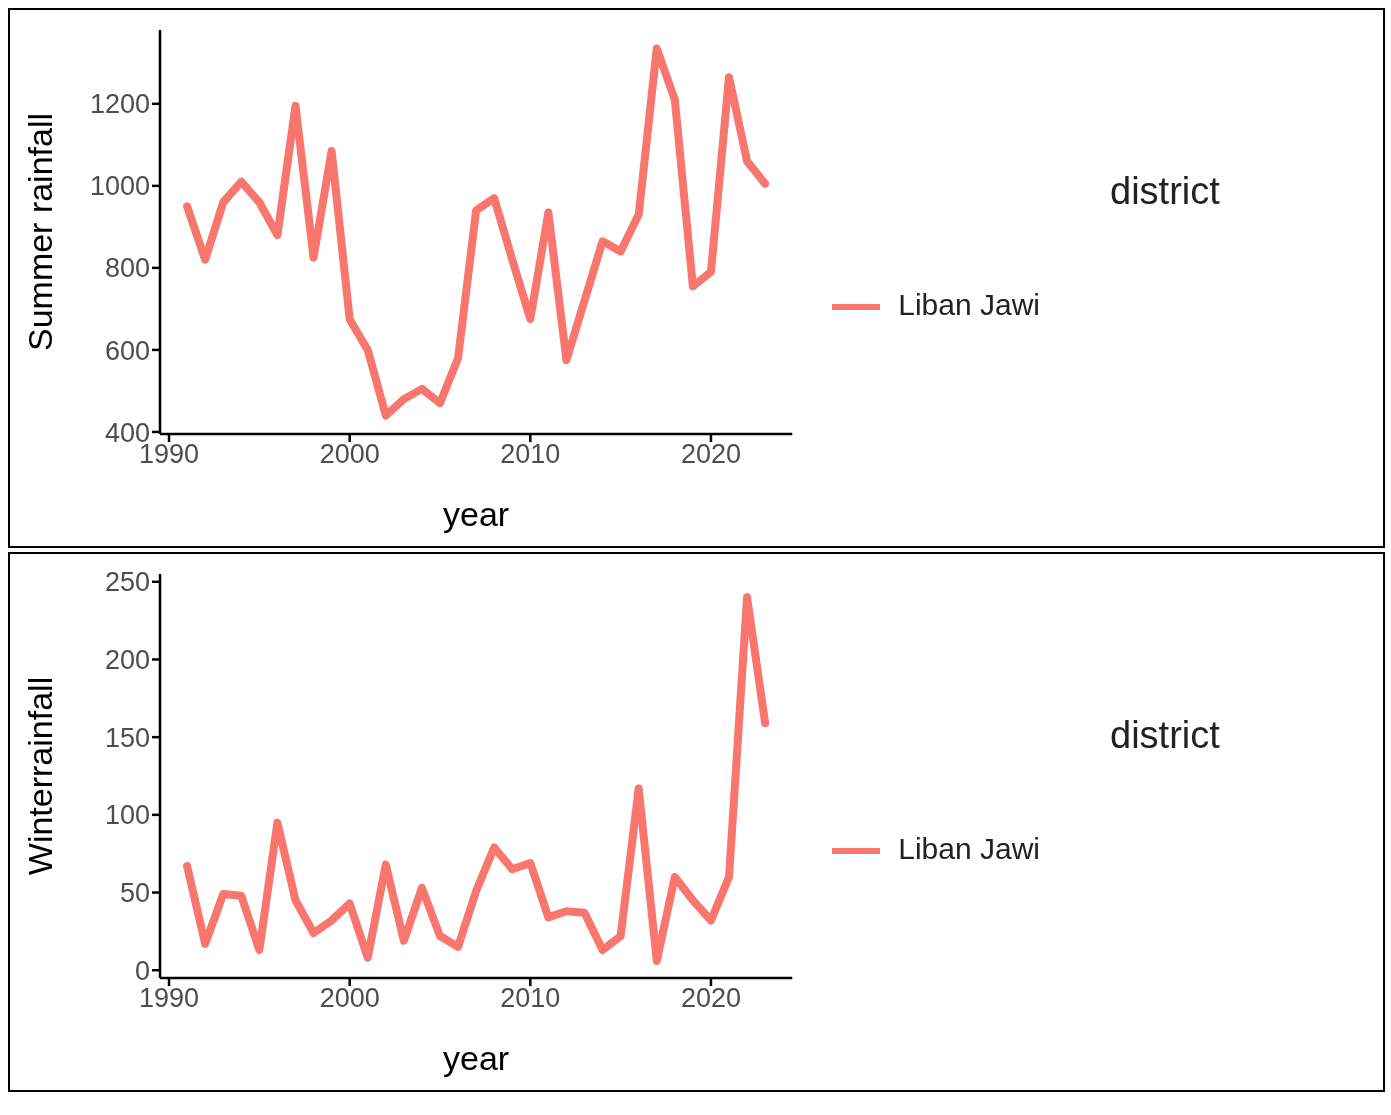  Describe the element at coordinates (119, 104) in the screenshot. I see `y-tick-label: 1200` at that location.